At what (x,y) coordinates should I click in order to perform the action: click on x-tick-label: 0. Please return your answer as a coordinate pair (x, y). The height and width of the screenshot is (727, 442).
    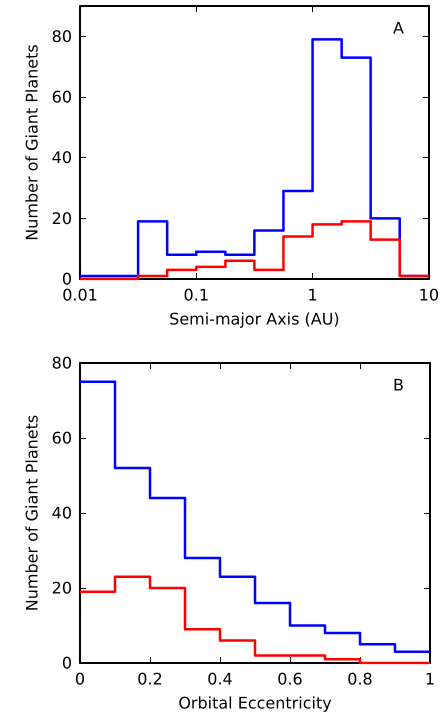
    Looking at the image, I should click on (80, 679).